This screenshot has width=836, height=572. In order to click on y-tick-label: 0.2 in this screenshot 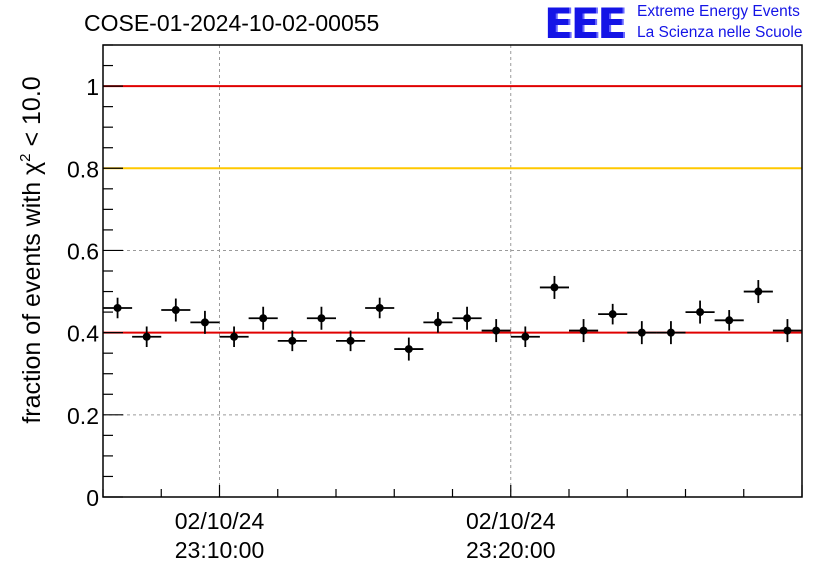, I will do `click(83, 416)`.